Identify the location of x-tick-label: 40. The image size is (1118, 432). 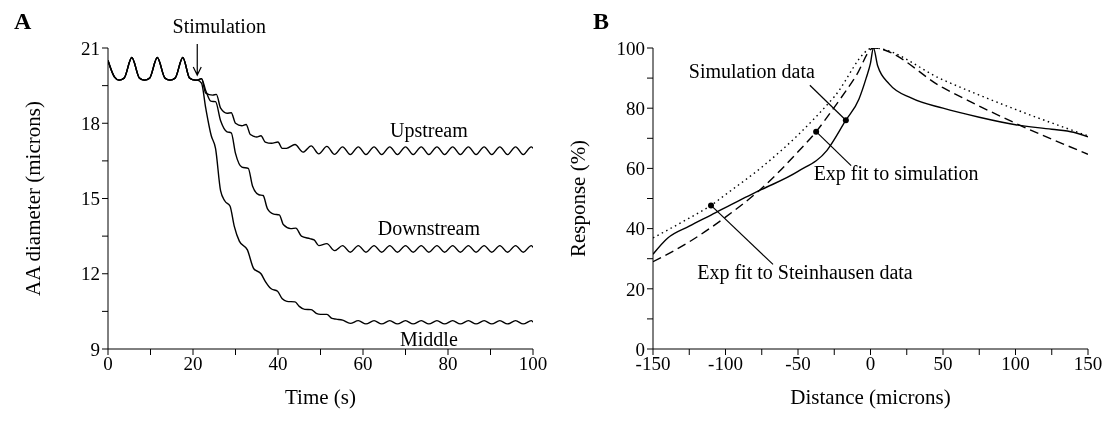
(278, 364).